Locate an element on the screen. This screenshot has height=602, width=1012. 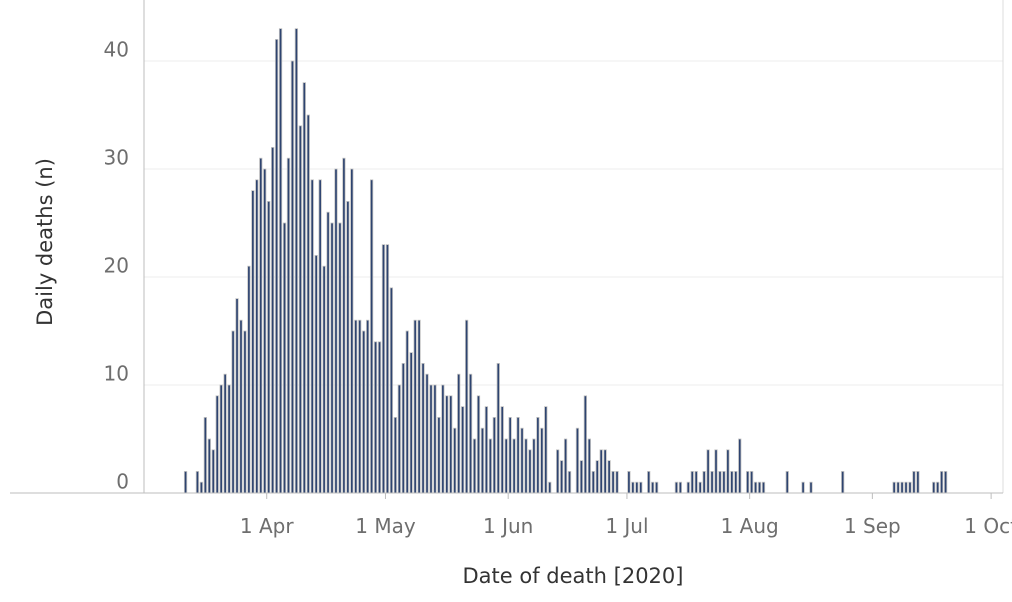
x-tick-label: 1 Apr is located at coordinates (267, 526).